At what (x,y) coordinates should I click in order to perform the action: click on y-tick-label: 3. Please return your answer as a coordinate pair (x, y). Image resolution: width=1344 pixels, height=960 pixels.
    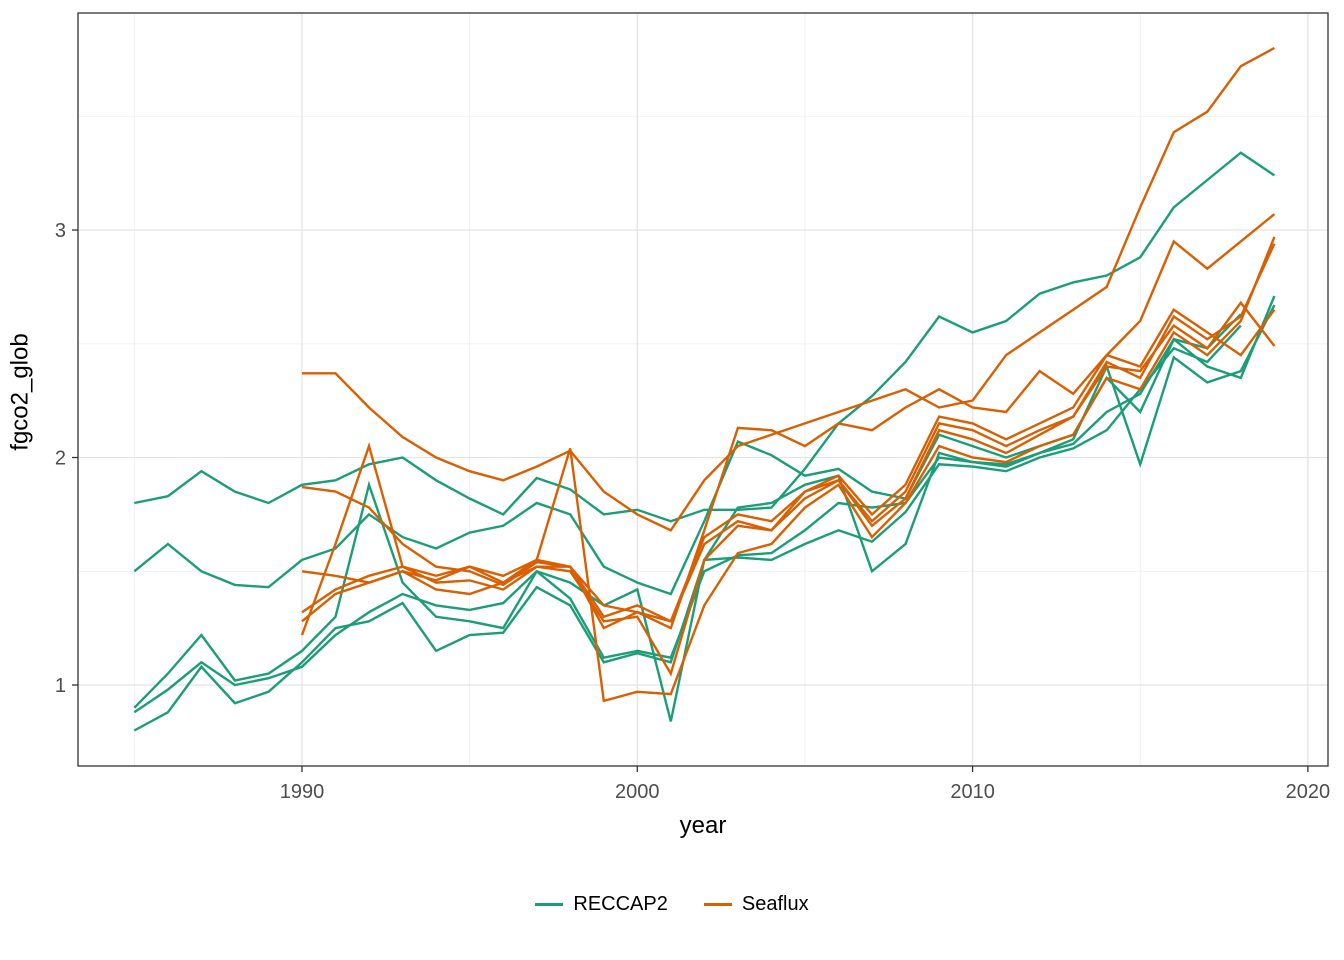
    Looking at the image, I should click on (60, 231).